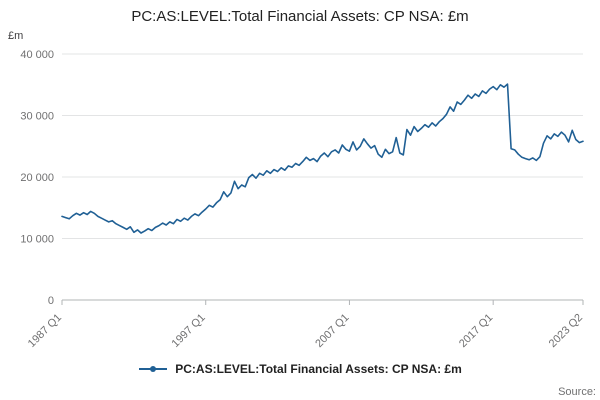  I want to click on x-tick-label: 1997 Q1, so click(189, 331).